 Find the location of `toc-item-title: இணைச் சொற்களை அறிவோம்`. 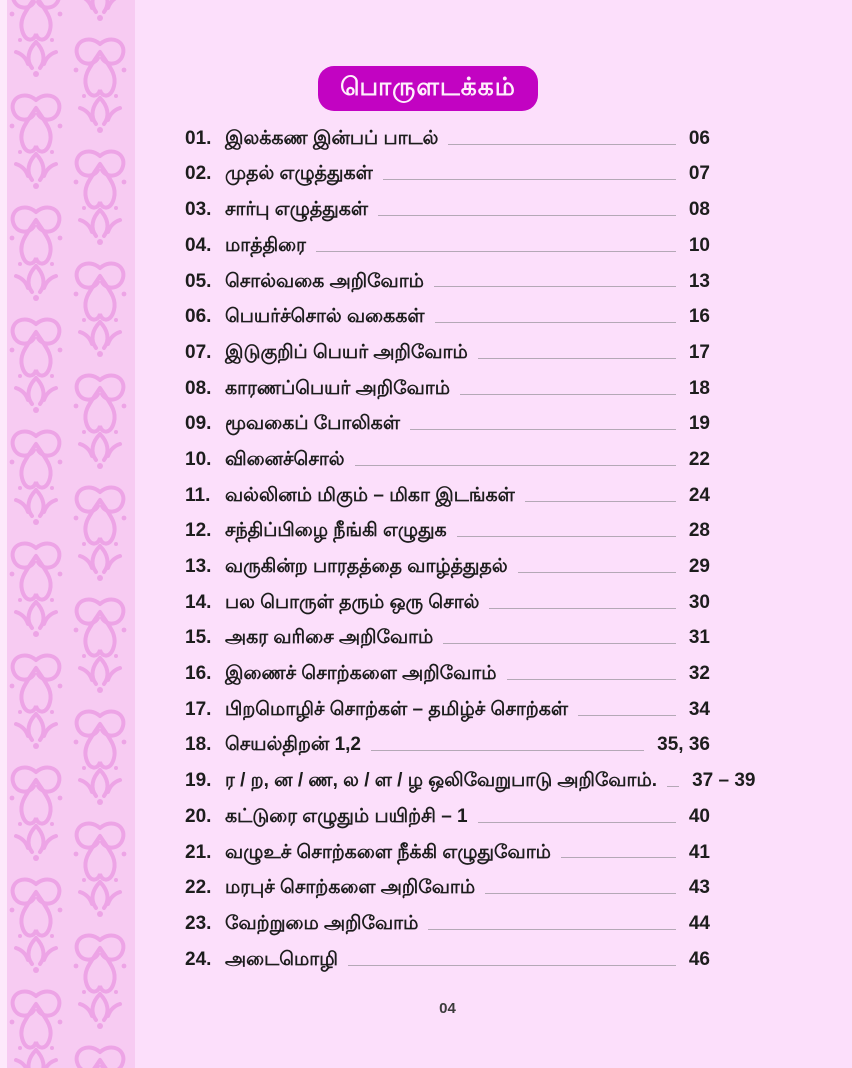

toc-item-title: இணைச் சொற்களை அறிவோம் is located at coordinates (361, 674).